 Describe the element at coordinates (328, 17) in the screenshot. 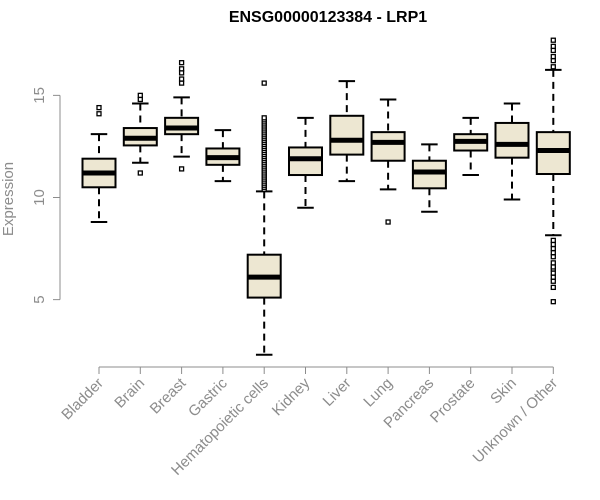

I see `chart-title: ENSG00000123384 - LRP1` at that location.